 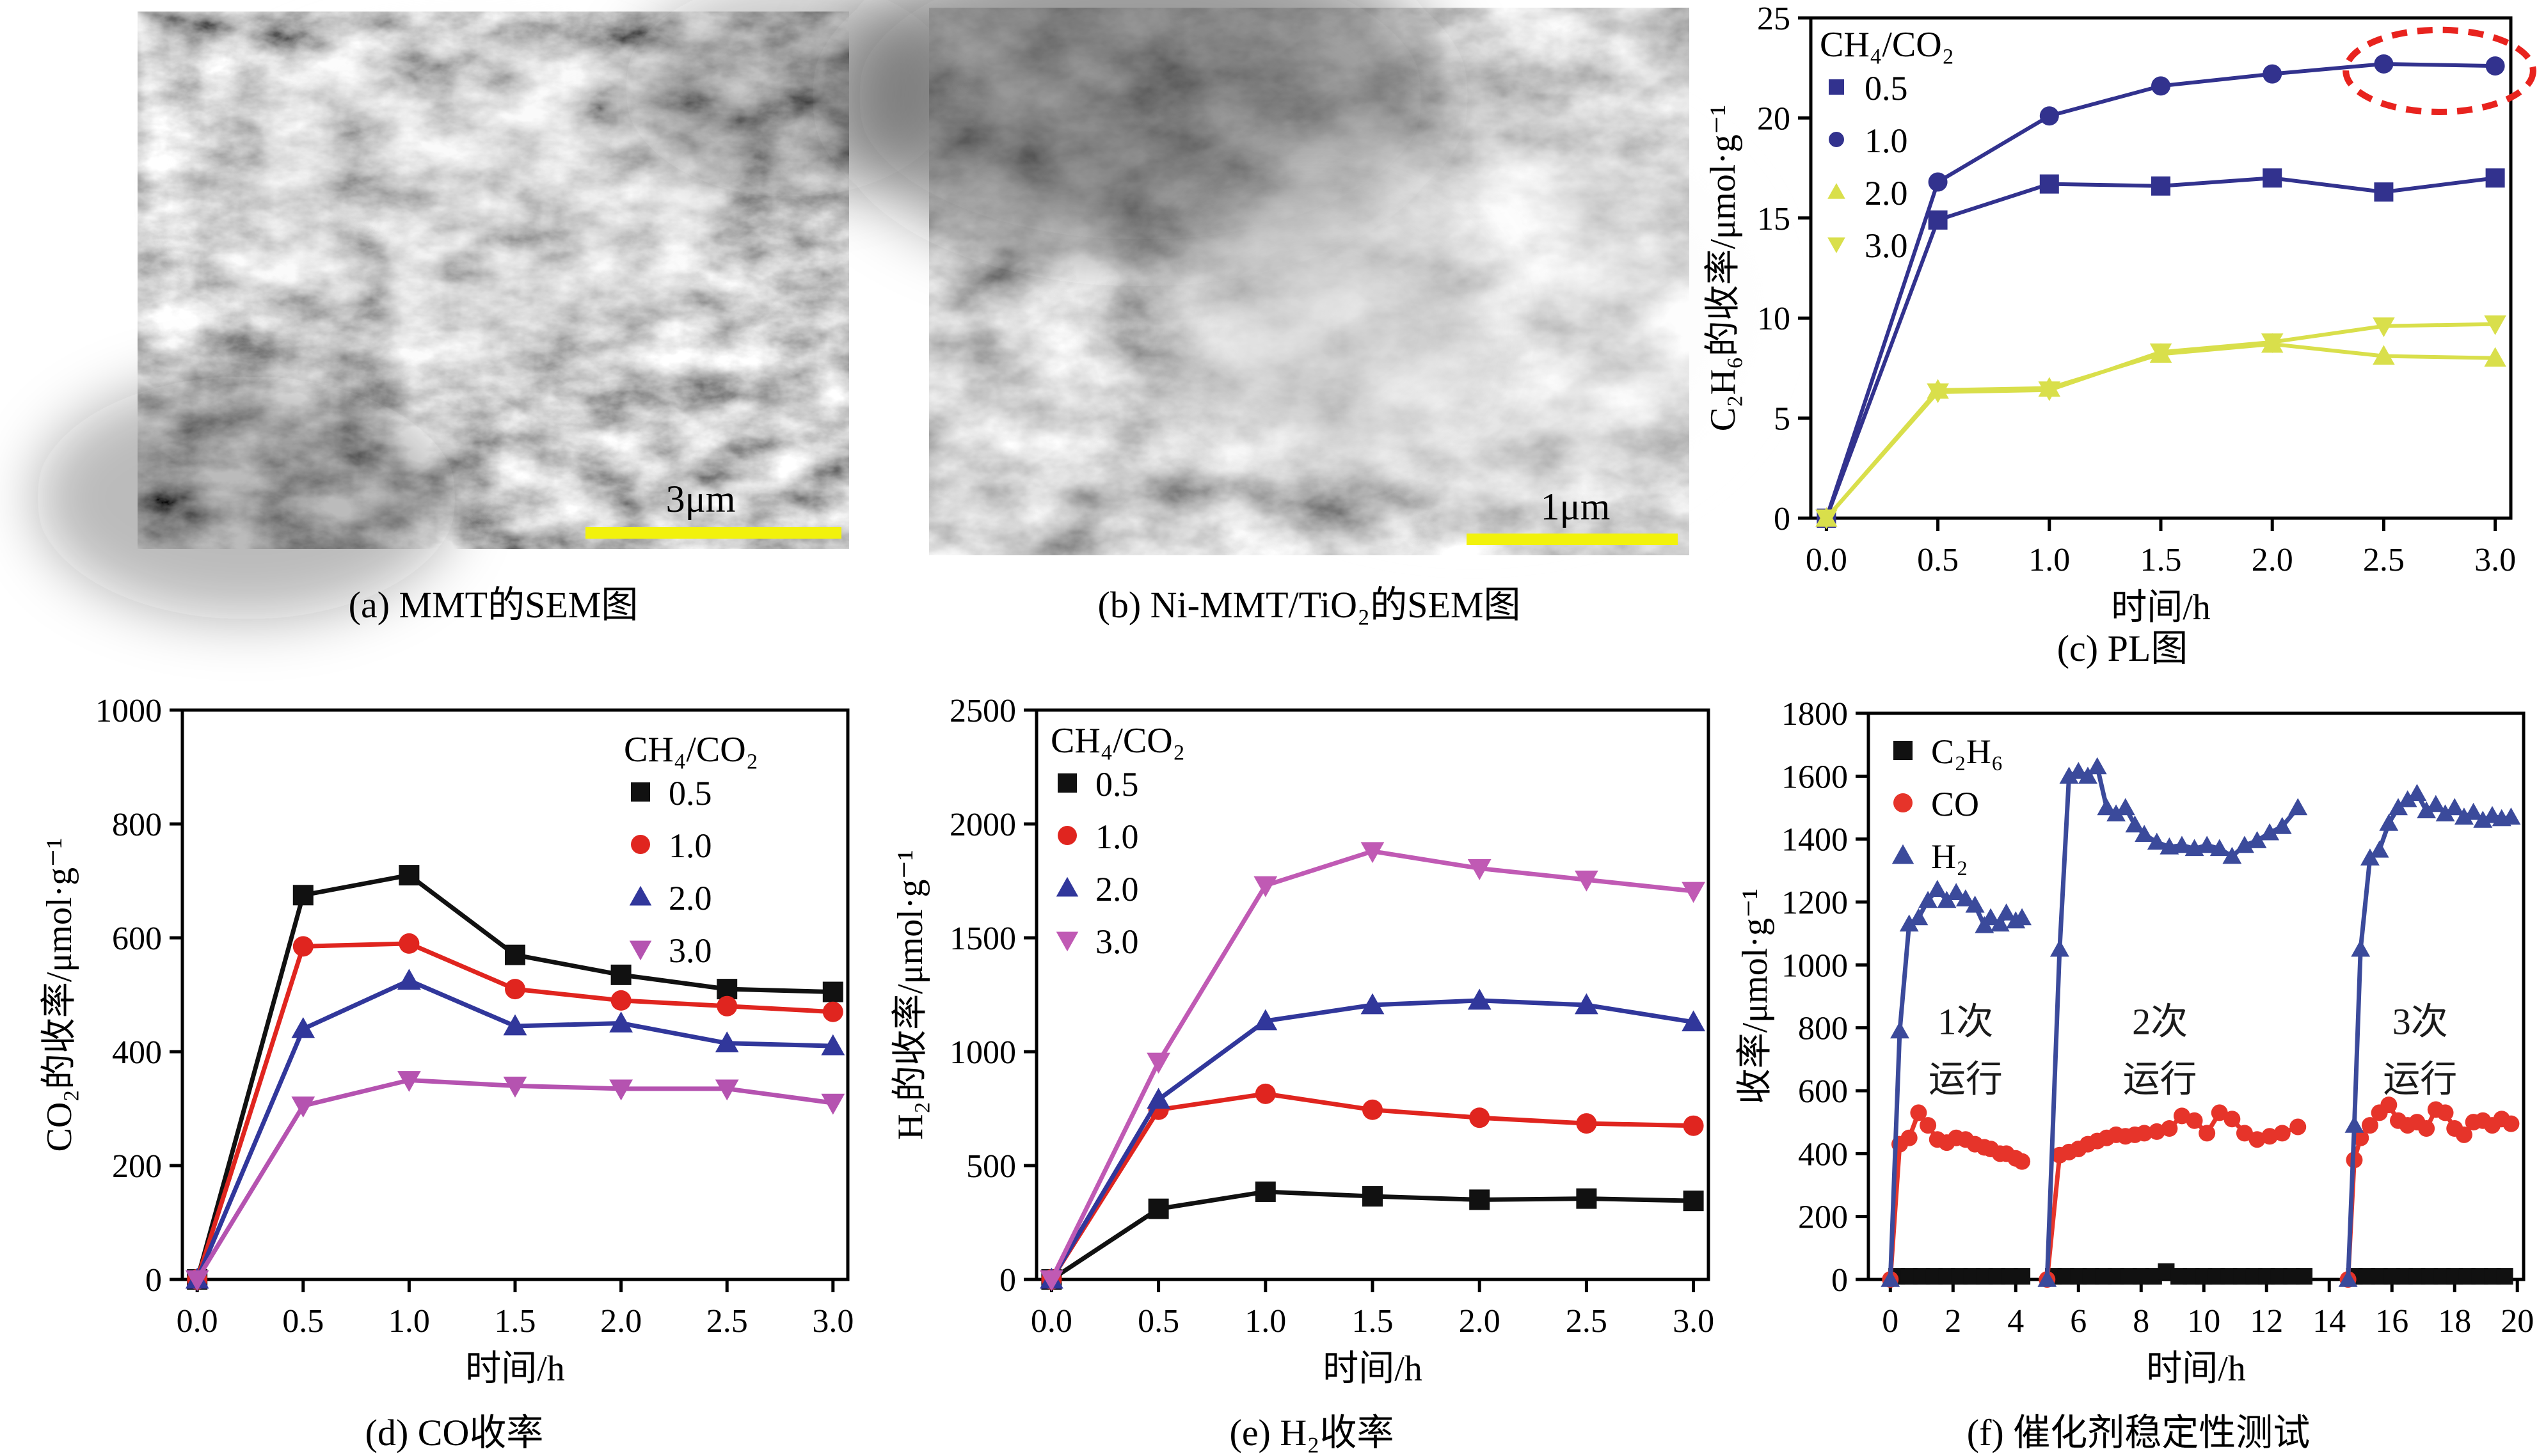 I want to click on sem-a-shadow, so click(x=246, y=498).